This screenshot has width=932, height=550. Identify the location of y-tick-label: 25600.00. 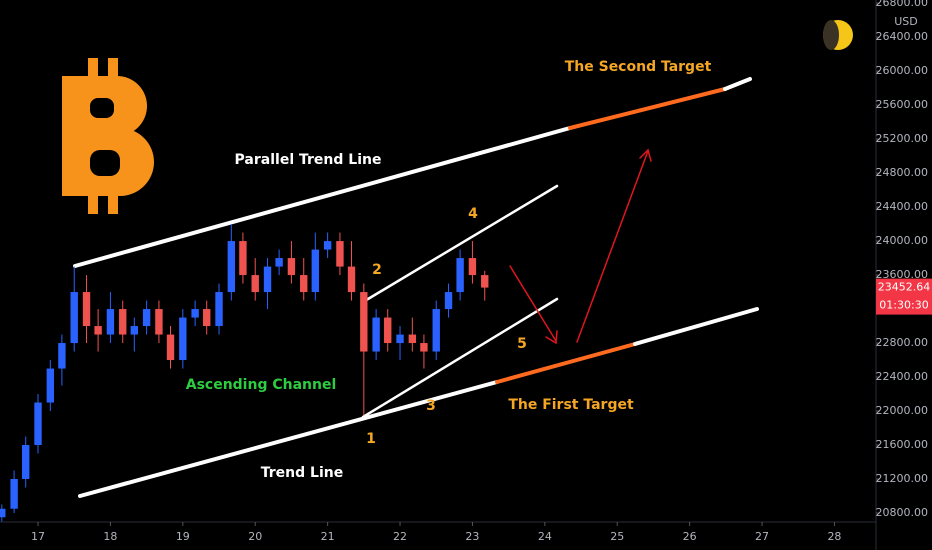
(902, 104).